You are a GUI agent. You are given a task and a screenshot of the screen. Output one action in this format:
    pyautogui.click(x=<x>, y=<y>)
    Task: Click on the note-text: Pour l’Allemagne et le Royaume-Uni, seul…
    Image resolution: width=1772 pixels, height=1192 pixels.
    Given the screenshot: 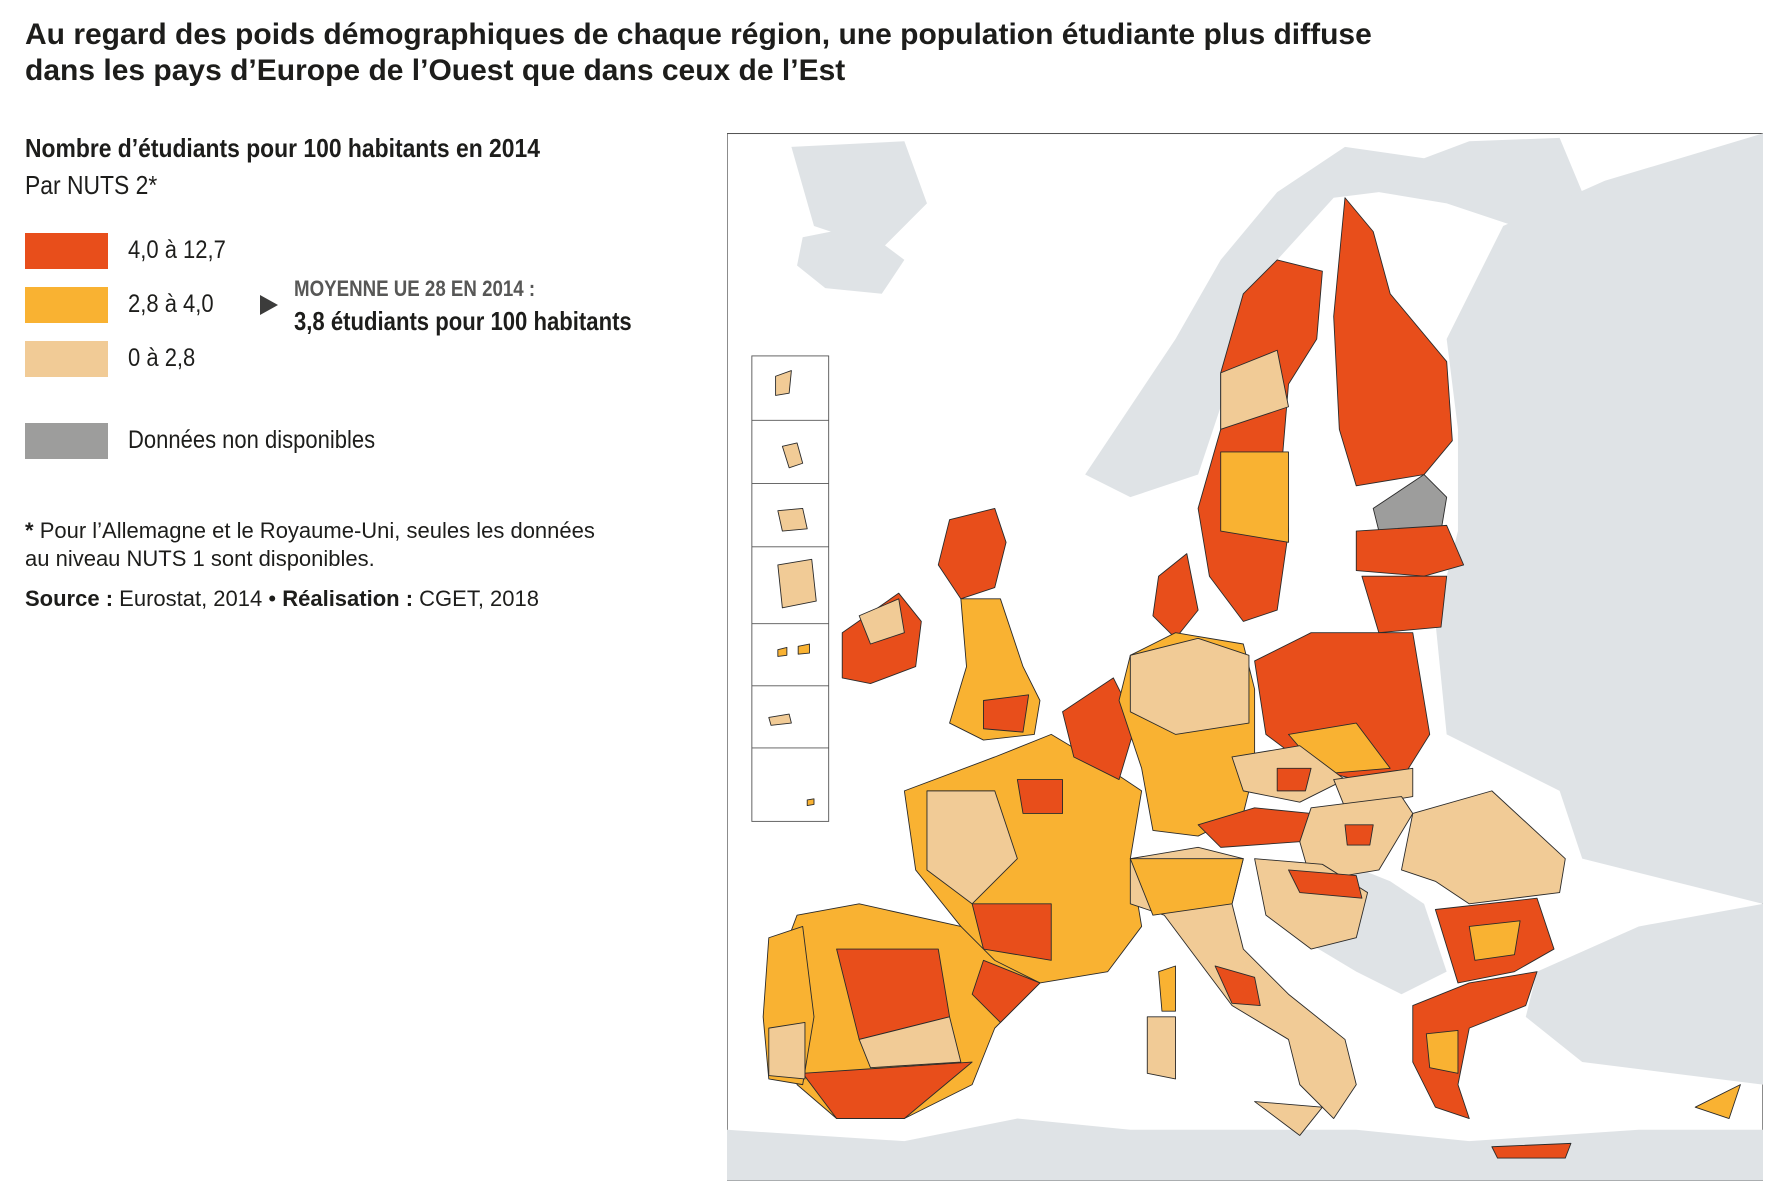 What is the action you would take?
    pyautogui.click(x=317, y=530)
    